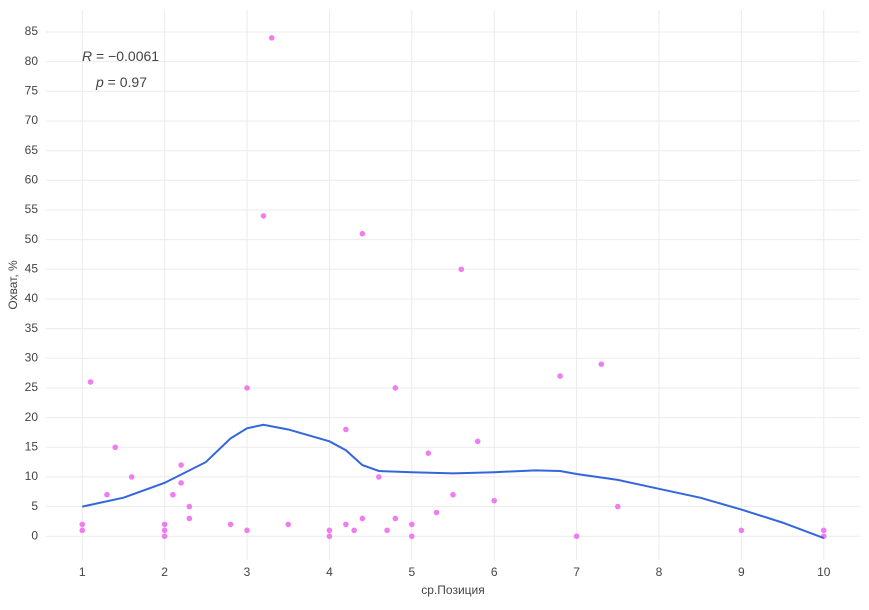 This screenshot has width=869, height=610. I want to click on annotation-text: = 0.97, so click(125, 82).